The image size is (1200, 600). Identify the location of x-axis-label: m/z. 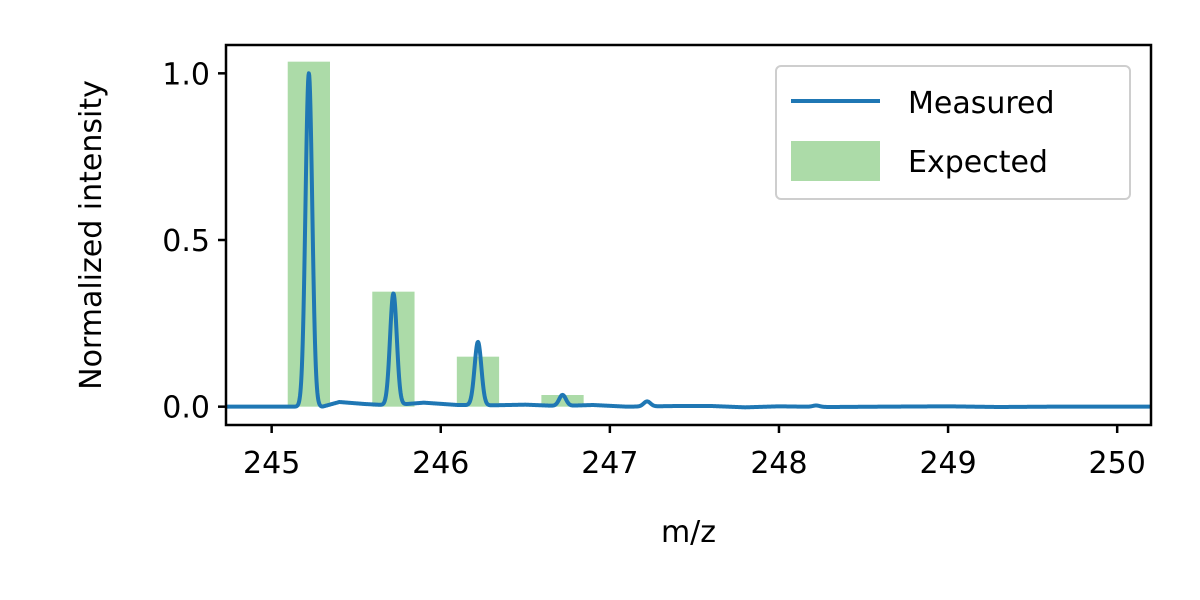
(688, 532).